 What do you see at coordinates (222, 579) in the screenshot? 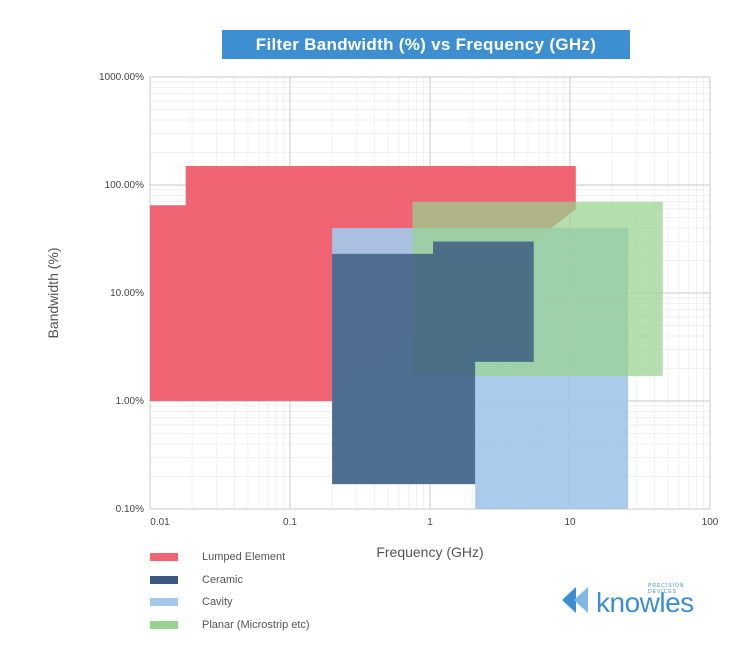
I see `legend-label: Ceramic` at bounding box center [222, 579].